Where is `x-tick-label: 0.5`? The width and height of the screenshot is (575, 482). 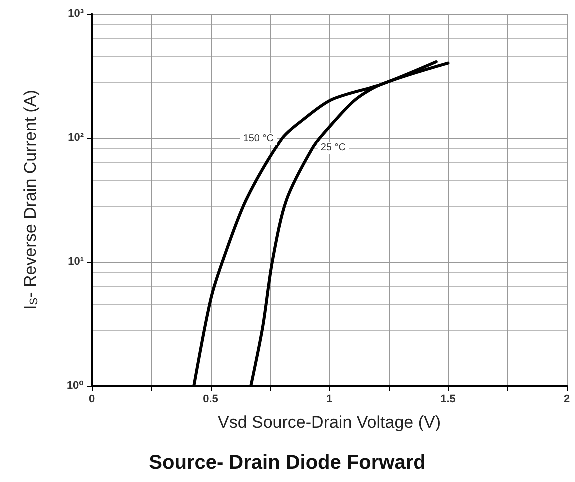
x-tick-label: 0.5 is located at coordinates (210, 400).